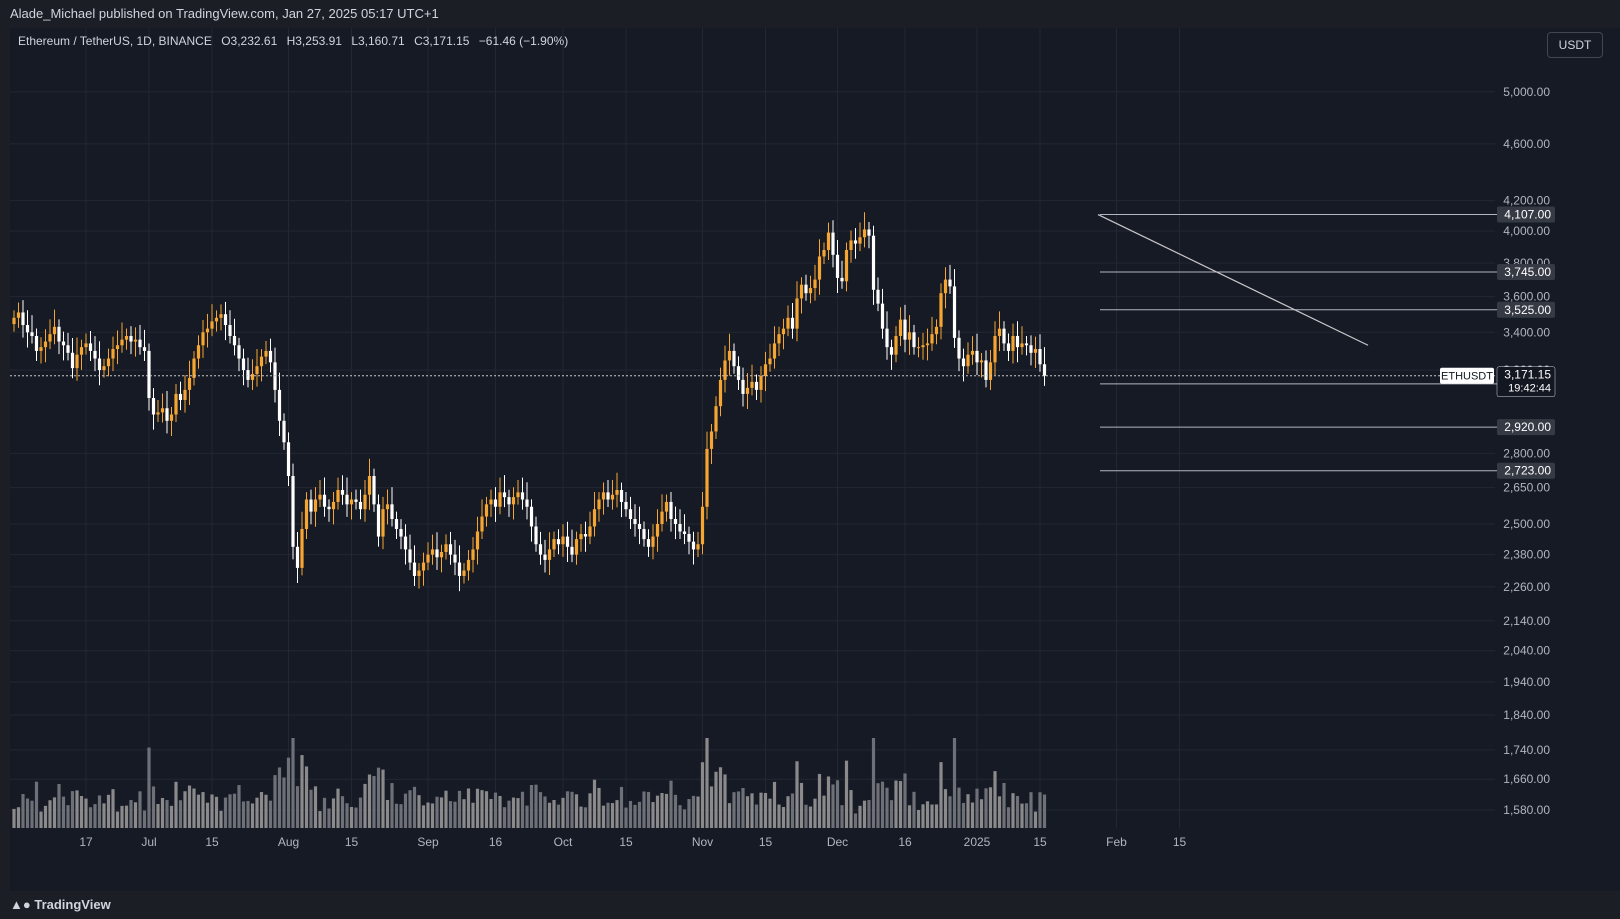 Image resolution: width=1620 pixels, height=919 pixels. Describe the element at coordinates (1526, 381) in the screenshot. I see `price-tag-box` at that location.